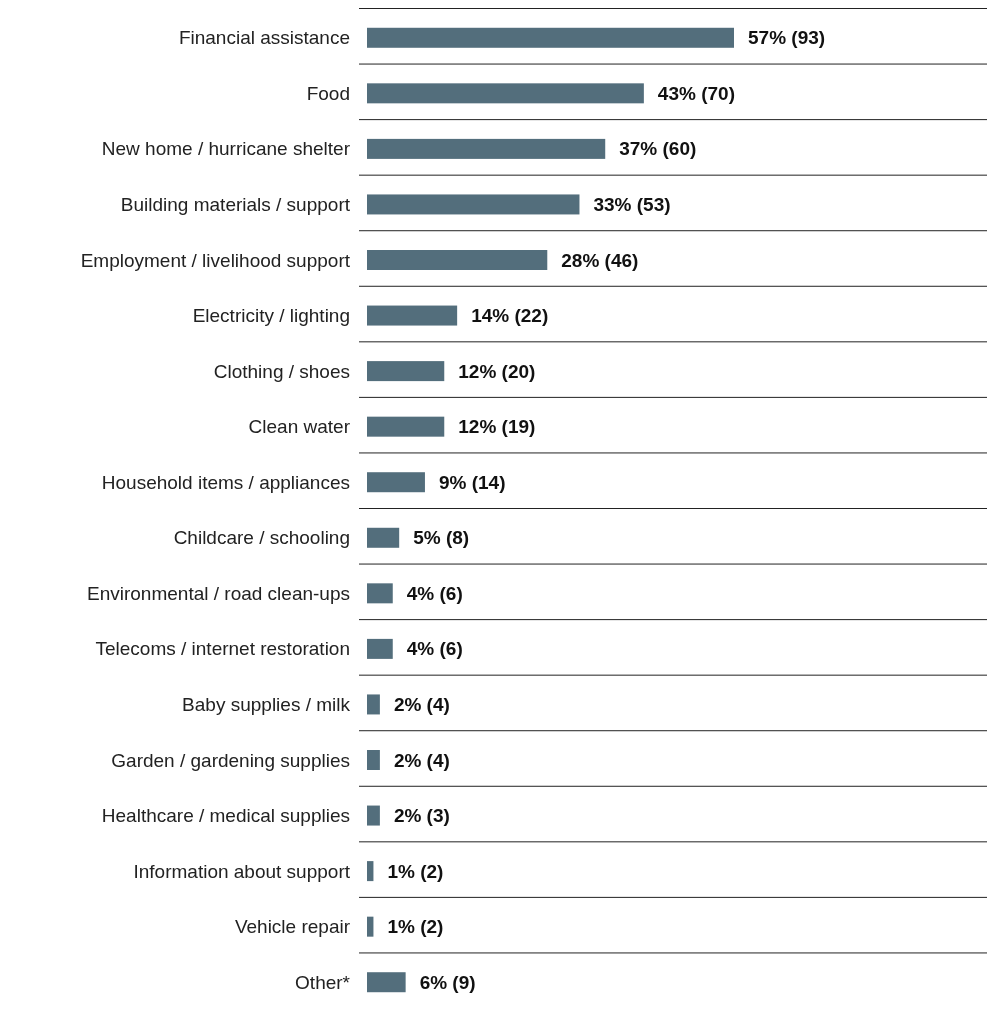 The image size is (995, 1011). What do you see at coordinates (299, 427) in the screenshot?
I see `y-tick-label: Clean water` at bounding box center [299, 427].